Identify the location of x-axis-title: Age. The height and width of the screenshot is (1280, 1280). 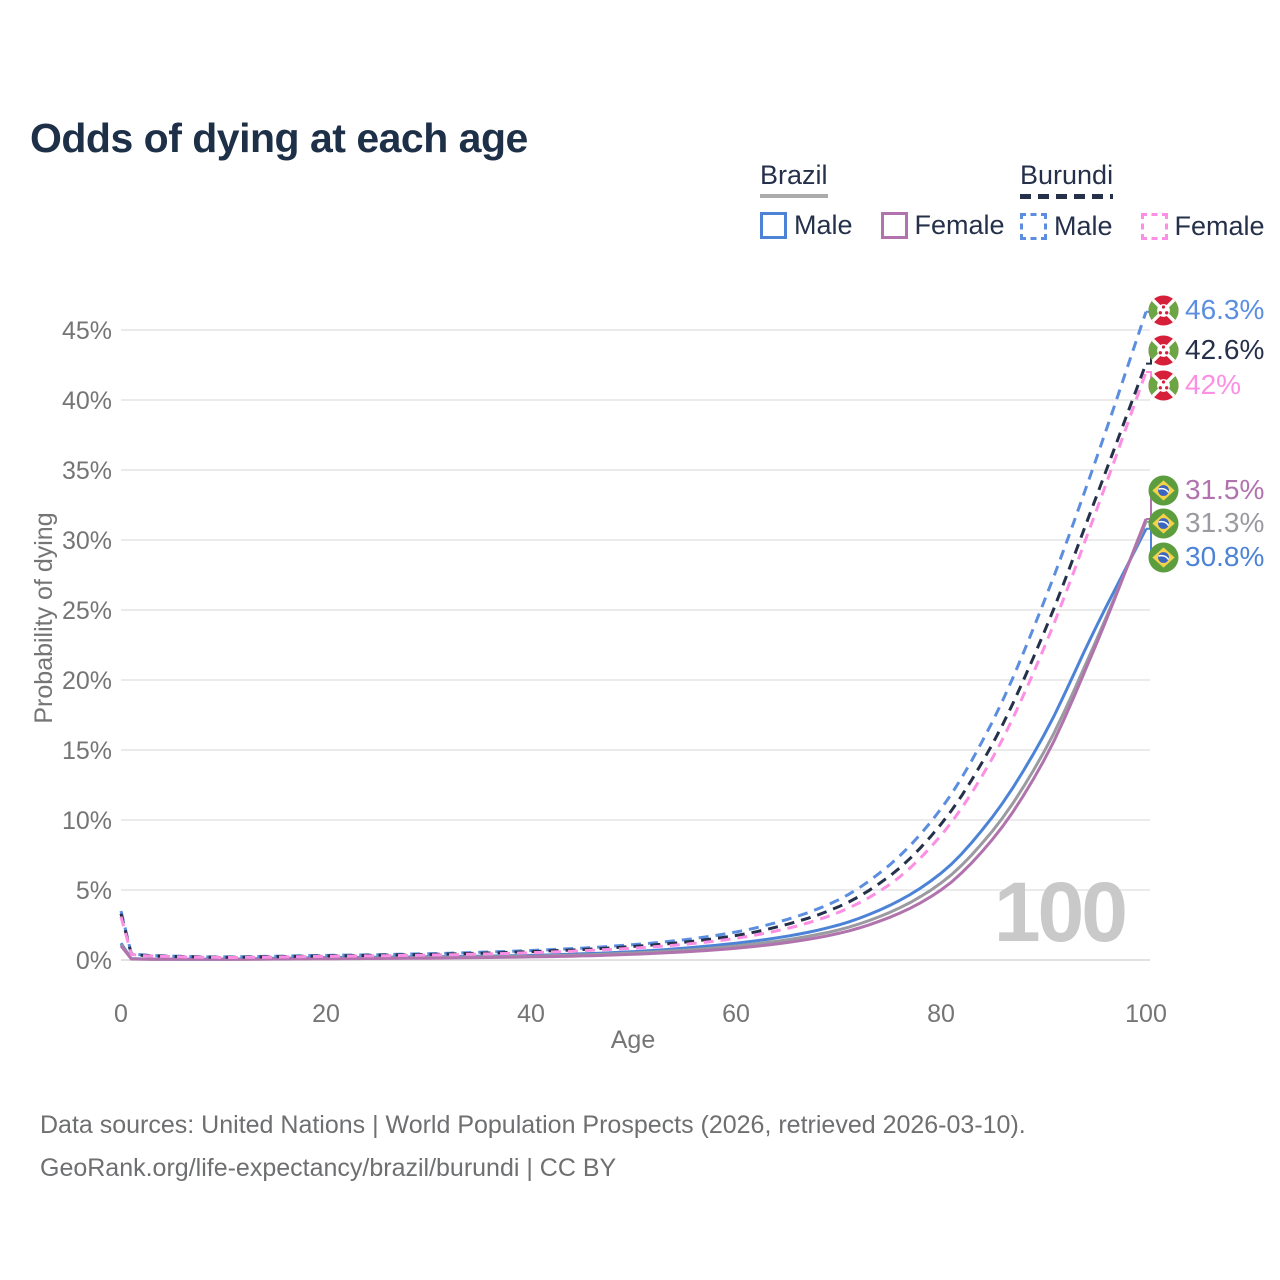
(633, 1040).